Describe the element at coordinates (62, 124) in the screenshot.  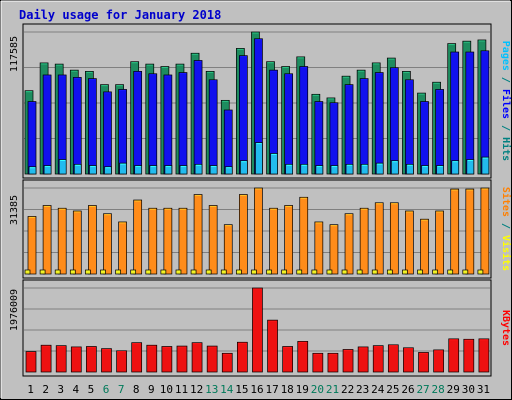
I see `bar-files-day-3-body` at that location.